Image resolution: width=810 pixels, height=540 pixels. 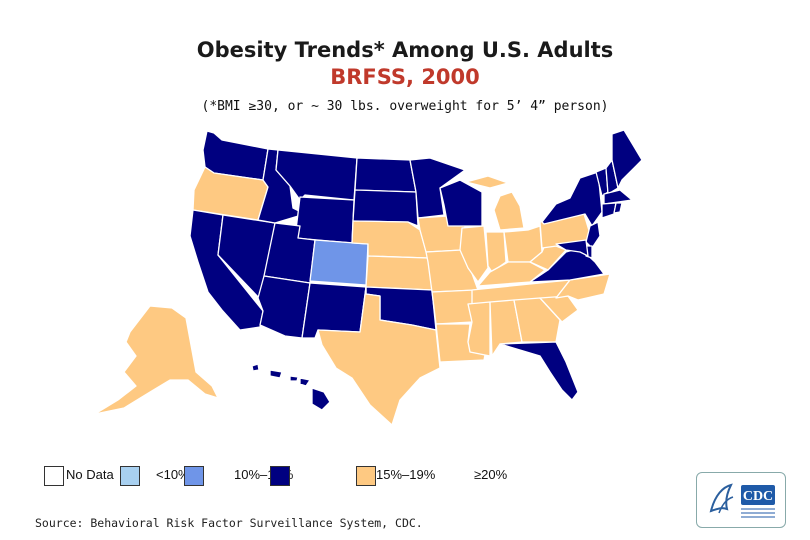 I want to click on state-WI, so click(x=461, y=203).